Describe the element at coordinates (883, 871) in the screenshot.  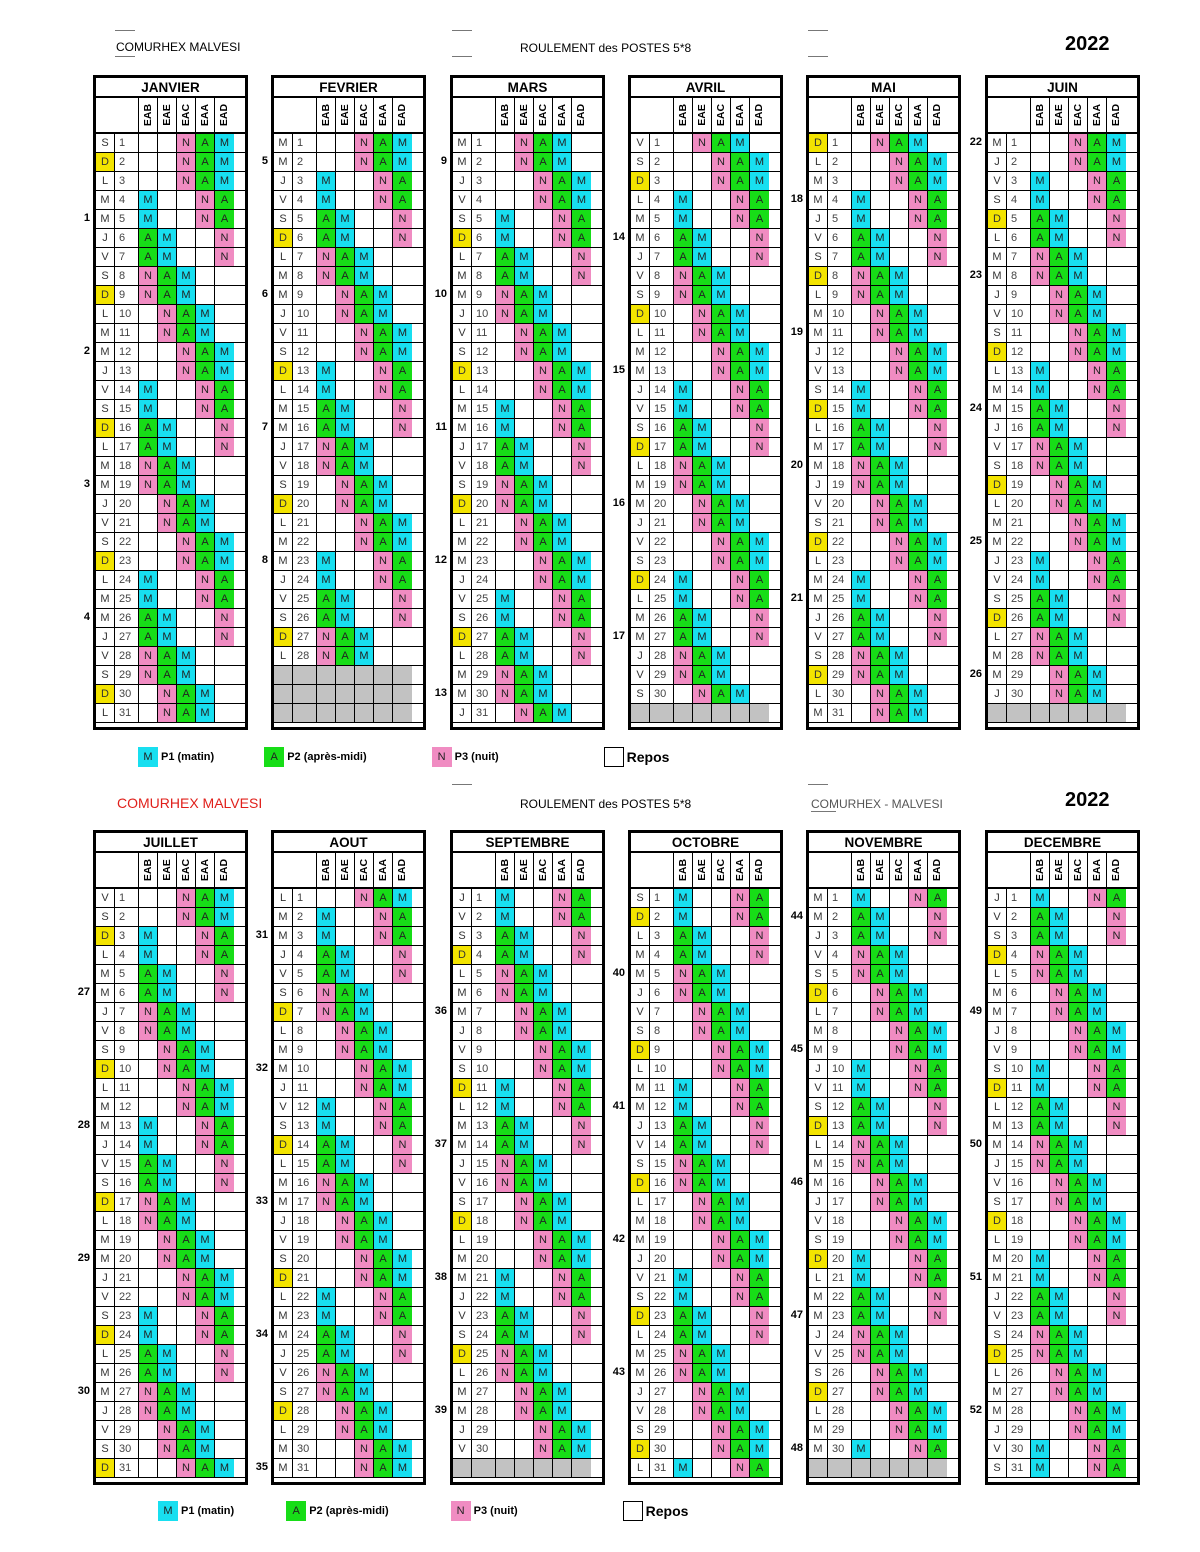
I see `team-header: EAB EAE EAC EAA EAD` at that location.